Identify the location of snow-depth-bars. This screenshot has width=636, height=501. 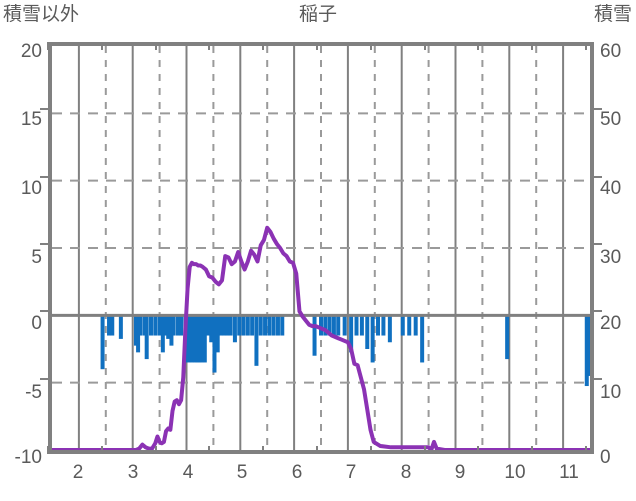
(345, 351).